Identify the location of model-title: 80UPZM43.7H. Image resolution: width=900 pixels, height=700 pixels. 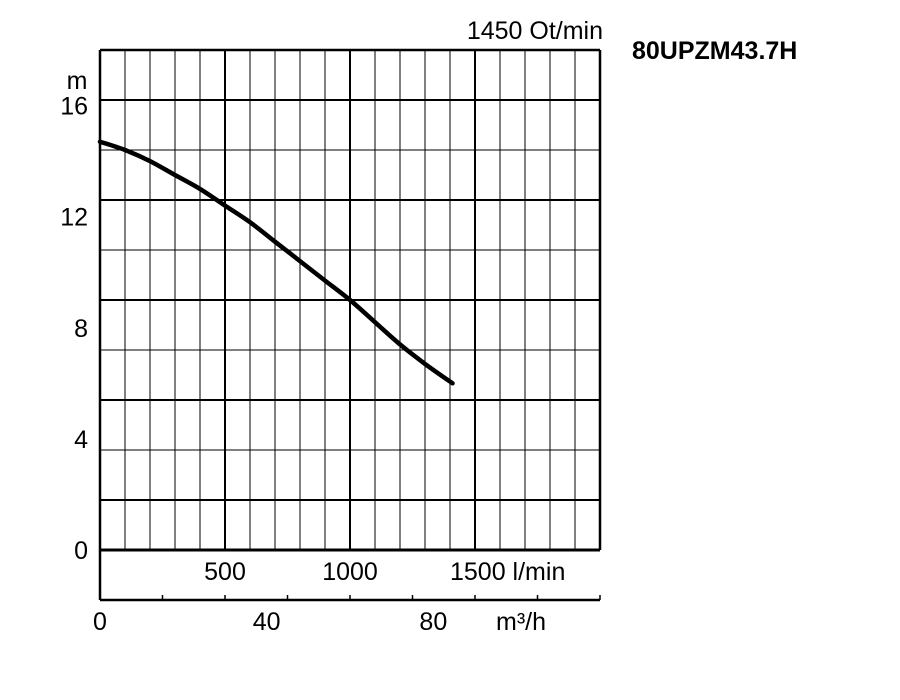
(714, 51).